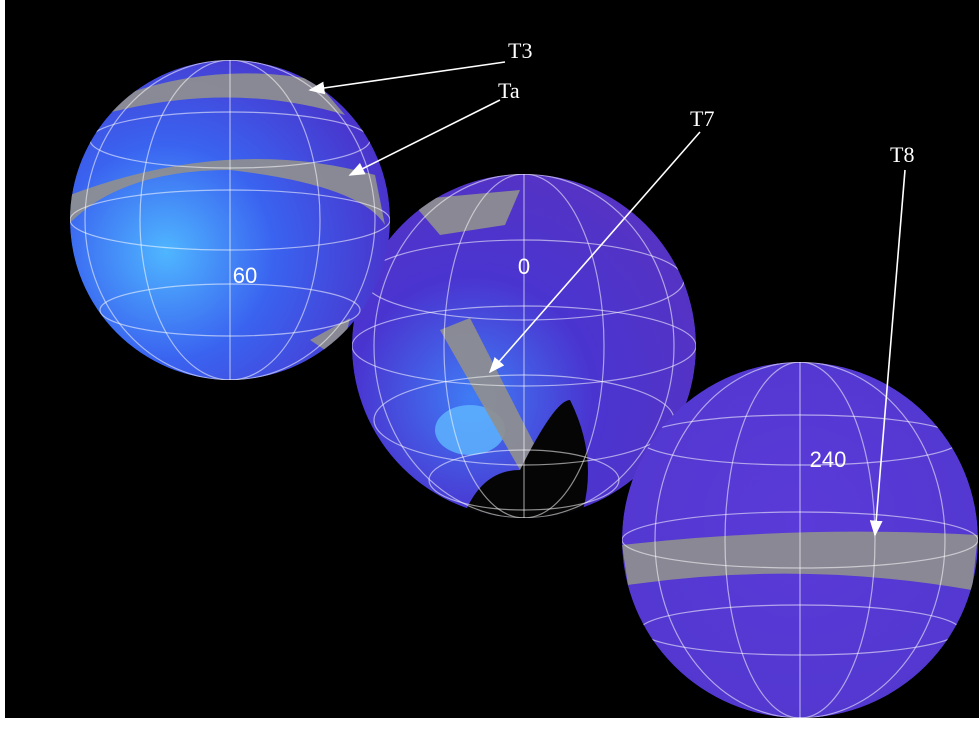 Image resolution: width=979 pixels, height=740 pixels. I want to click on annotation: T8, so click(902, 154).